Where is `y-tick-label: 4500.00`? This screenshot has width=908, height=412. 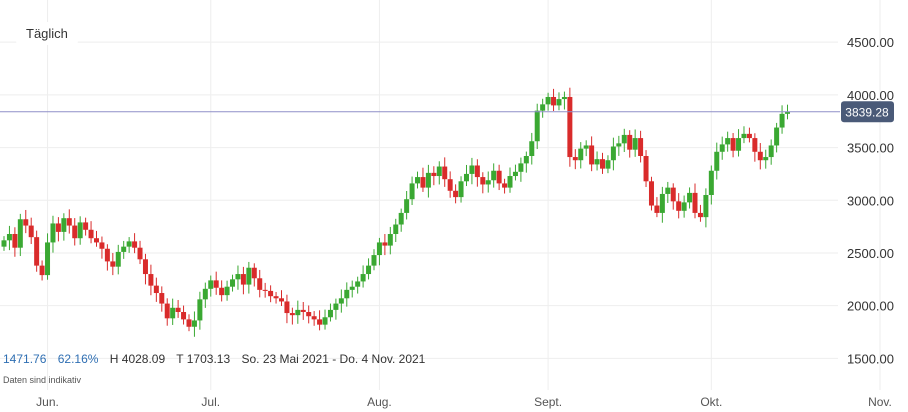 y-tick-label: 4500.00 is located at coordinates (870, 42).